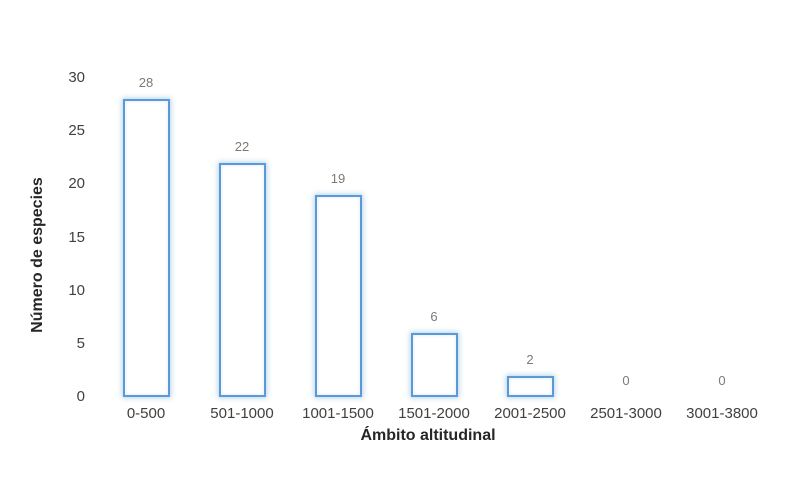 This screenshot has height=499, width=800. I want to click on bar-value-label: 28, so click(146, 83).